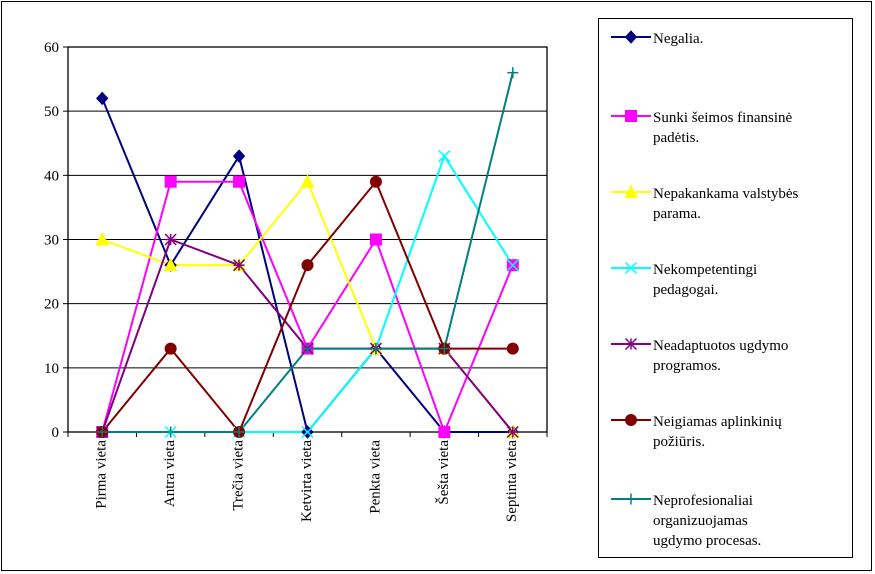 This screenshot has height=574, width=875. I want to click on legend-label-line: Nekompetentingi, so click(705, 270).